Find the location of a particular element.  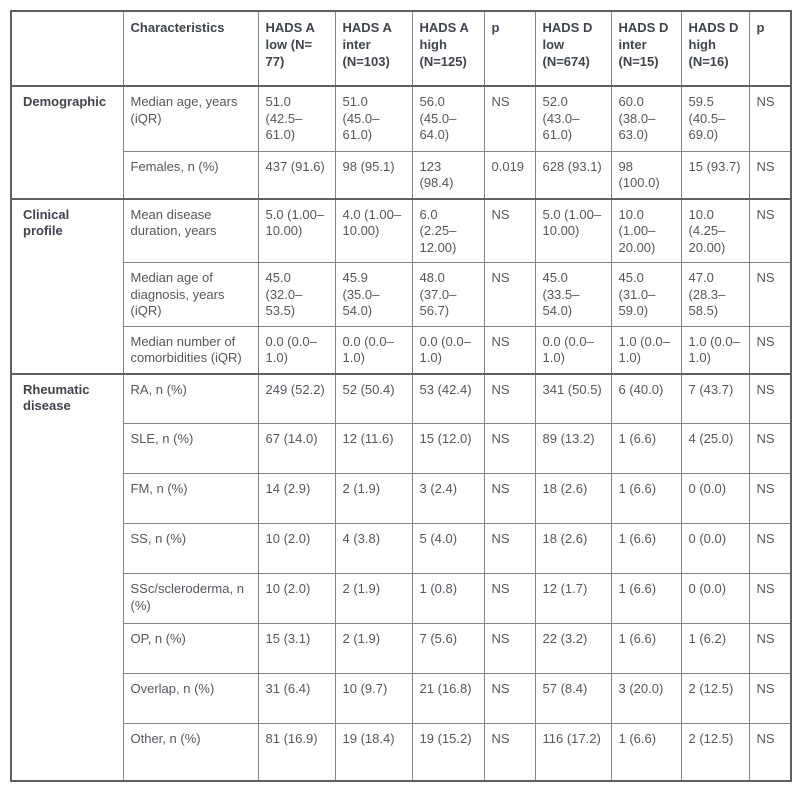

value-cell: 14 (2.9) is located at coordinates (296, 498).